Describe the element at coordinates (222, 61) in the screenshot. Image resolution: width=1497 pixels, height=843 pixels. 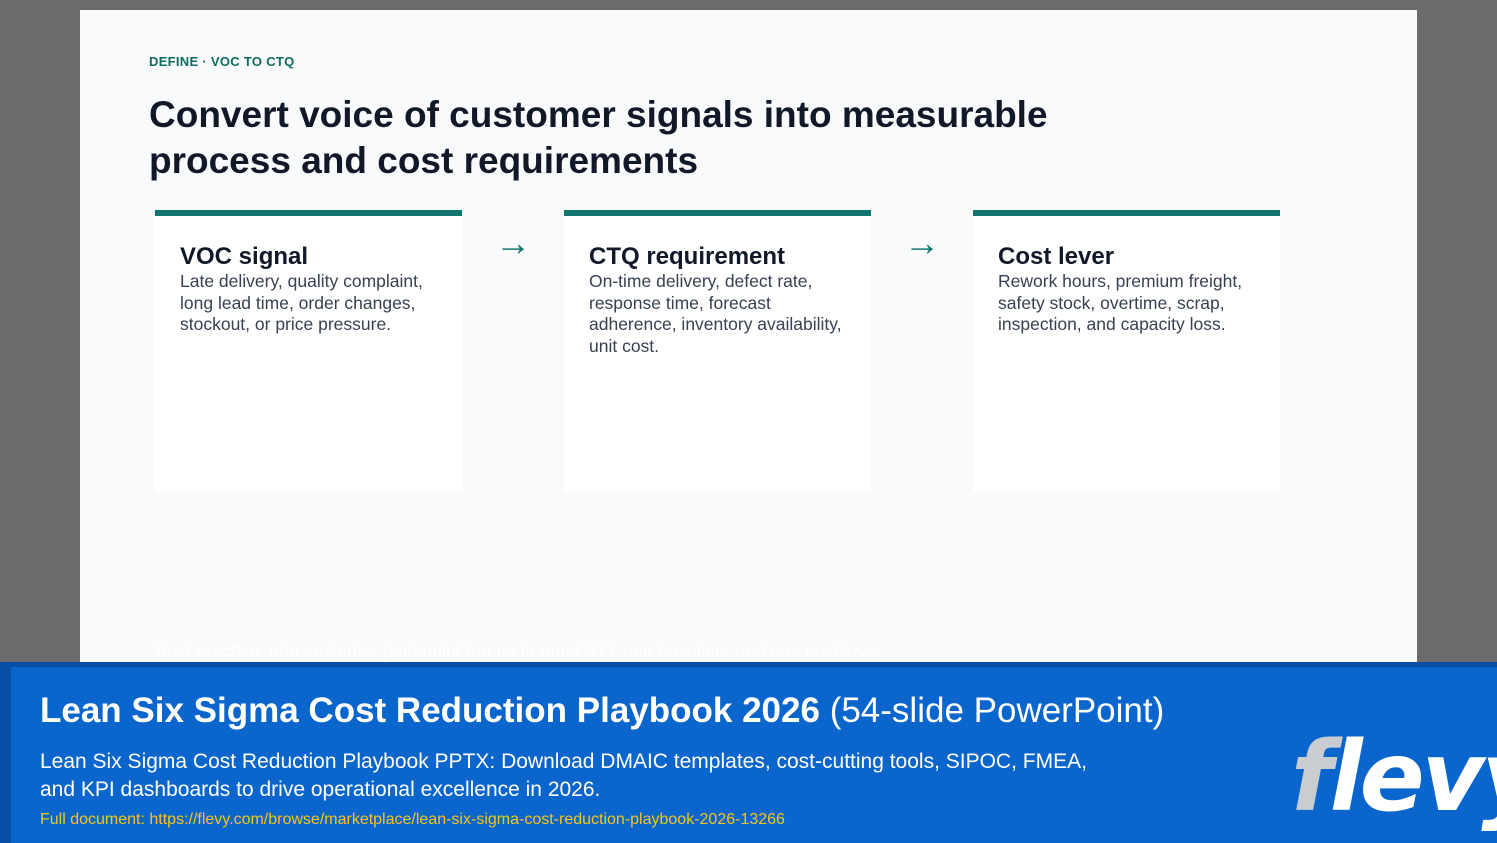
I see `section-eyebrow: DEFINE · VOC TO CTQ` at that location.